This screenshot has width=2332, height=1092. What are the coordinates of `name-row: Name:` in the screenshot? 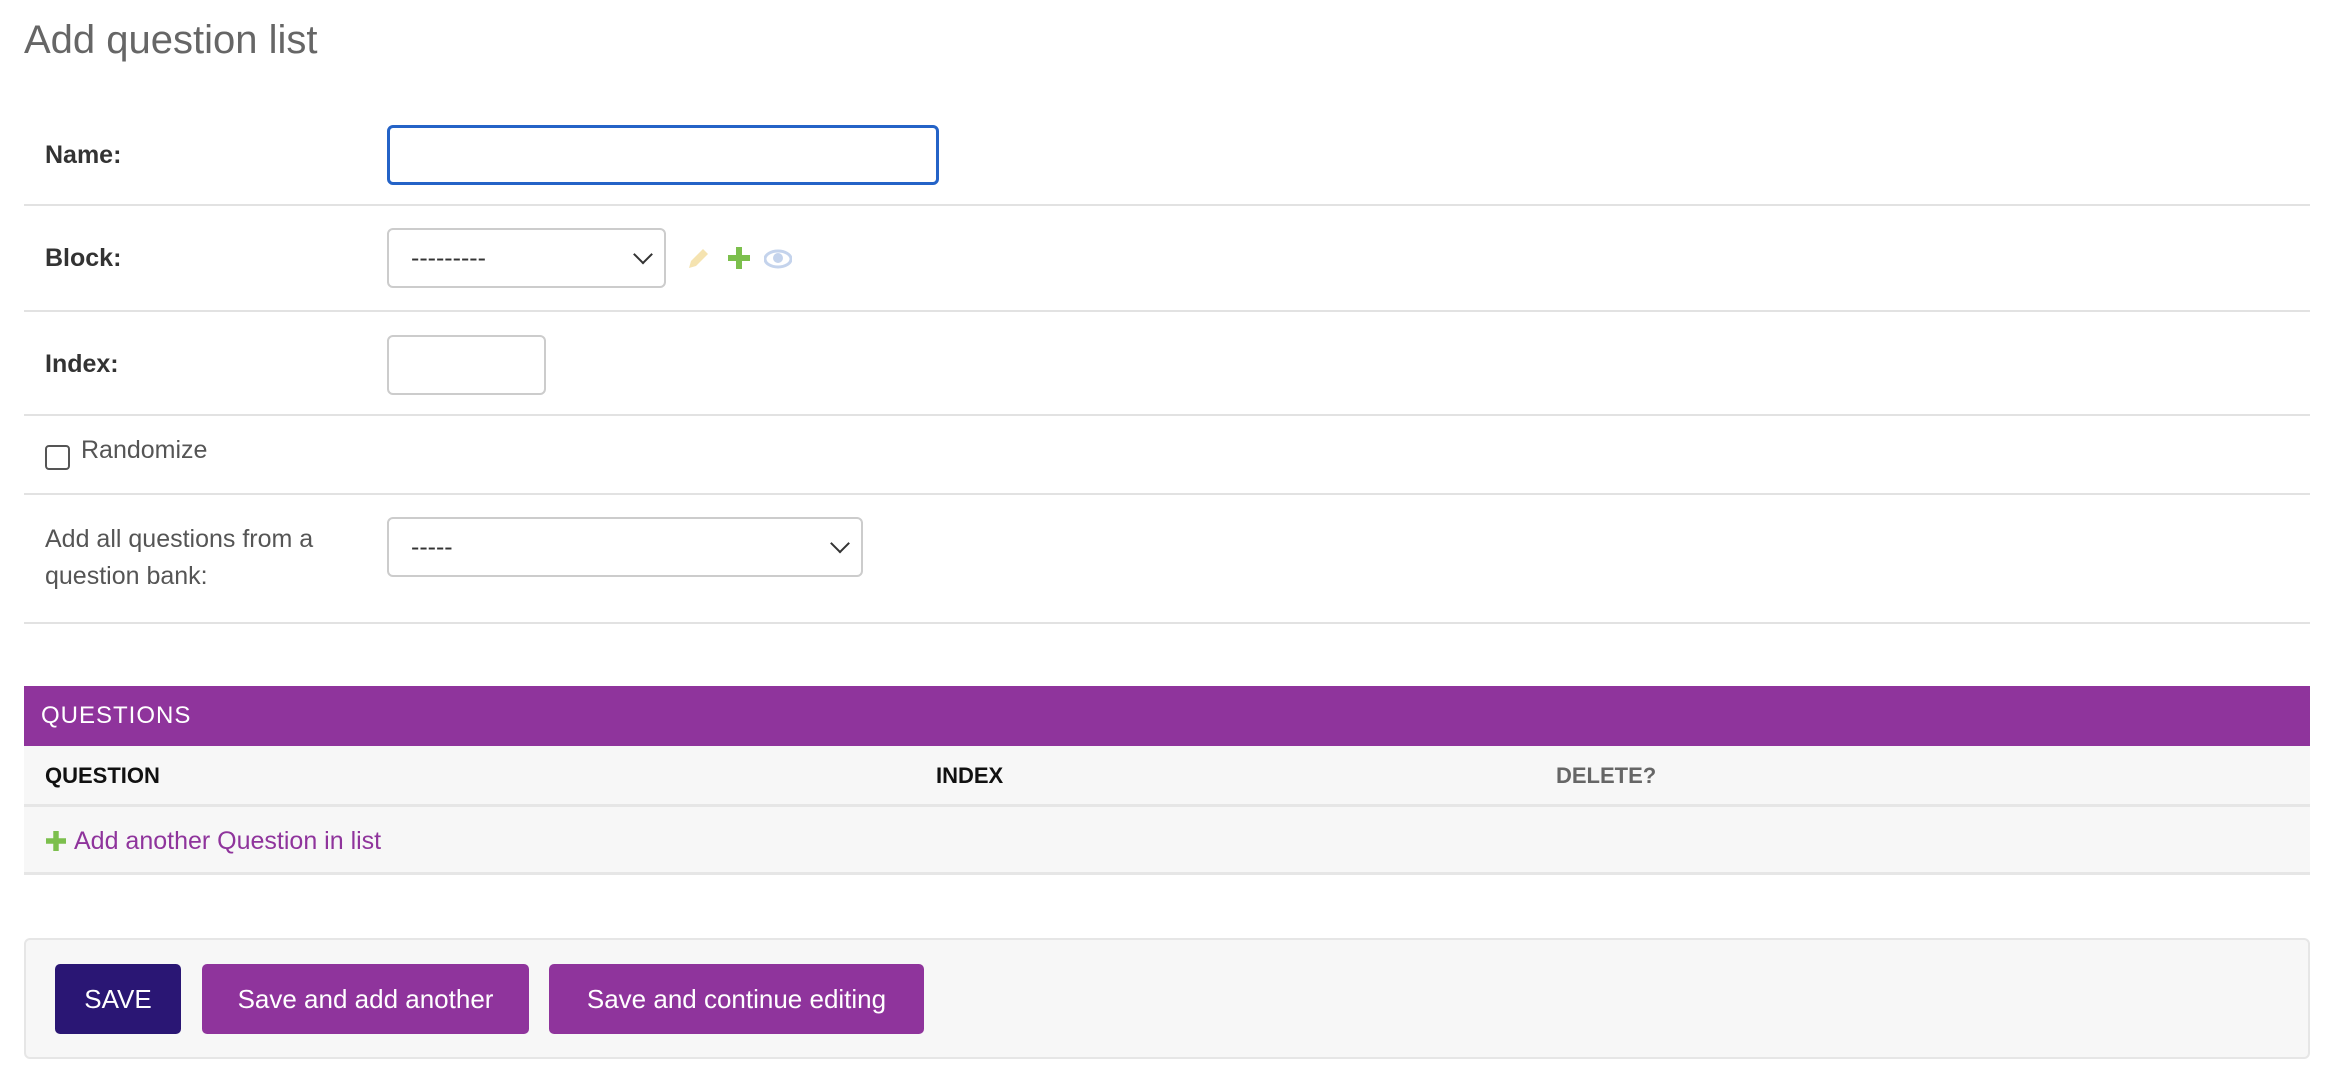 It's located at (1167, 155).